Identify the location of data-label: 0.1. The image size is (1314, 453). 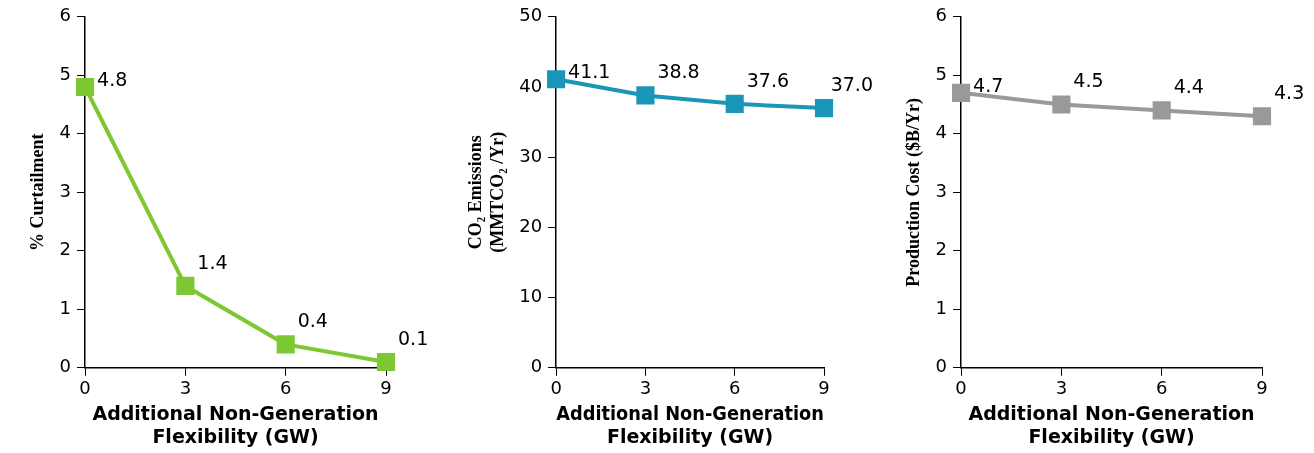
(413, 337).